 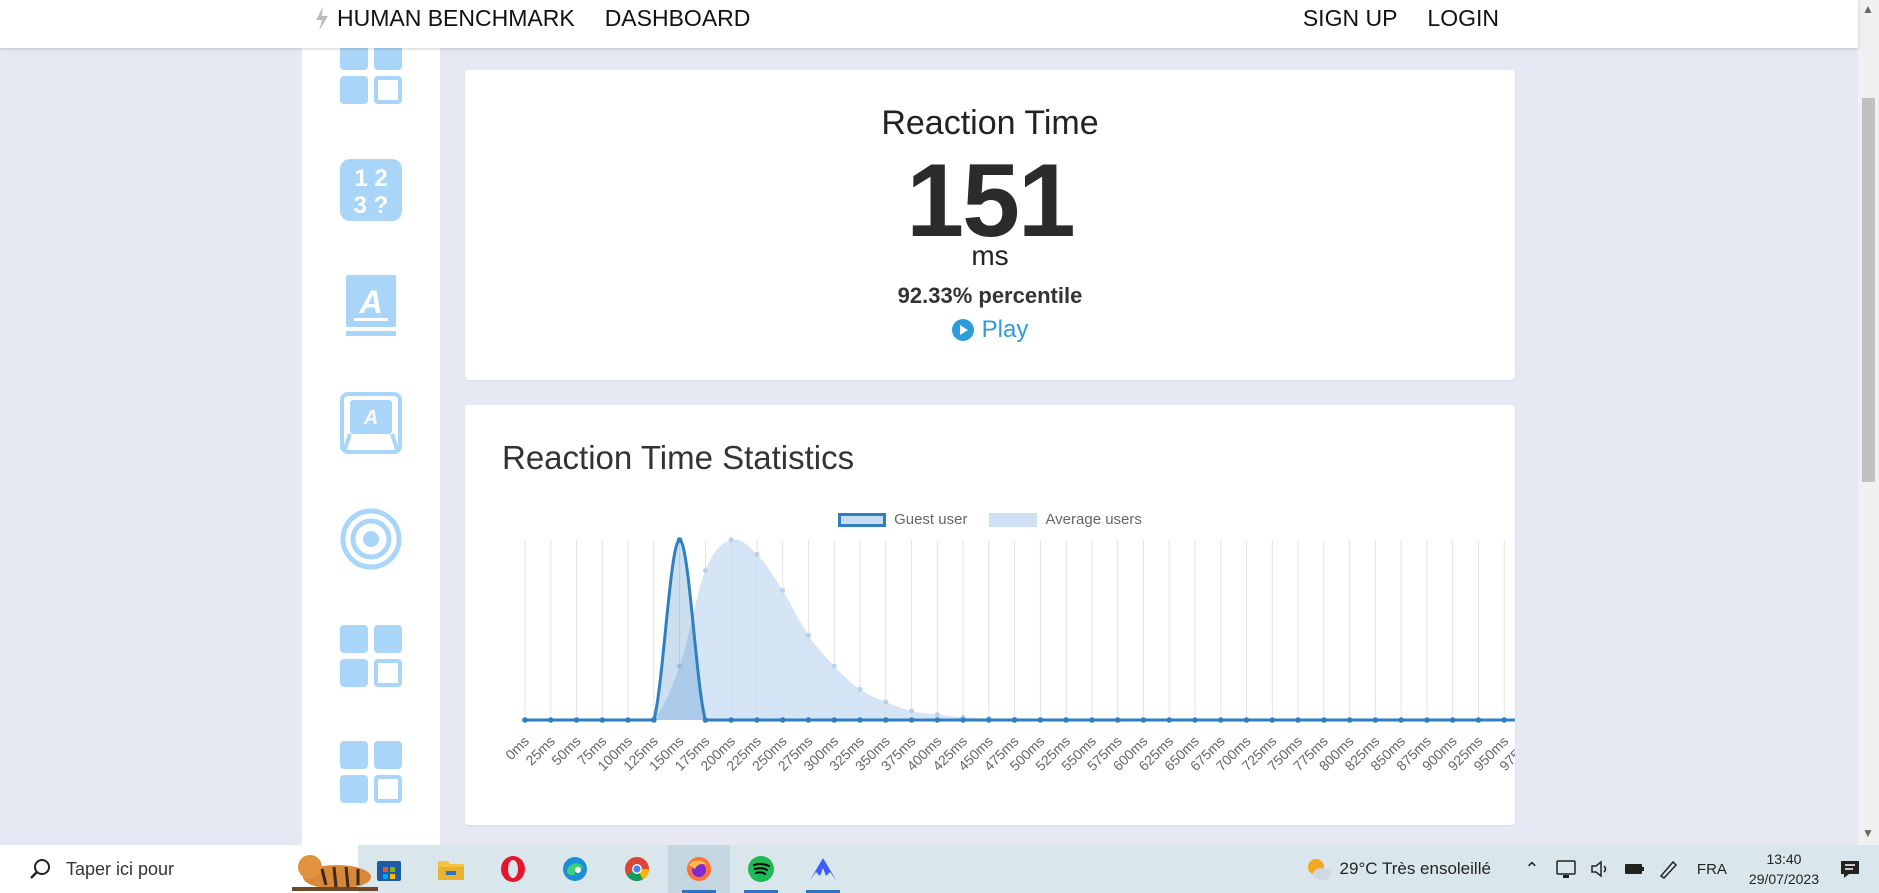 I want to click on brand-link: HUMAN BENCHMARK, so click(x=444, y=18).